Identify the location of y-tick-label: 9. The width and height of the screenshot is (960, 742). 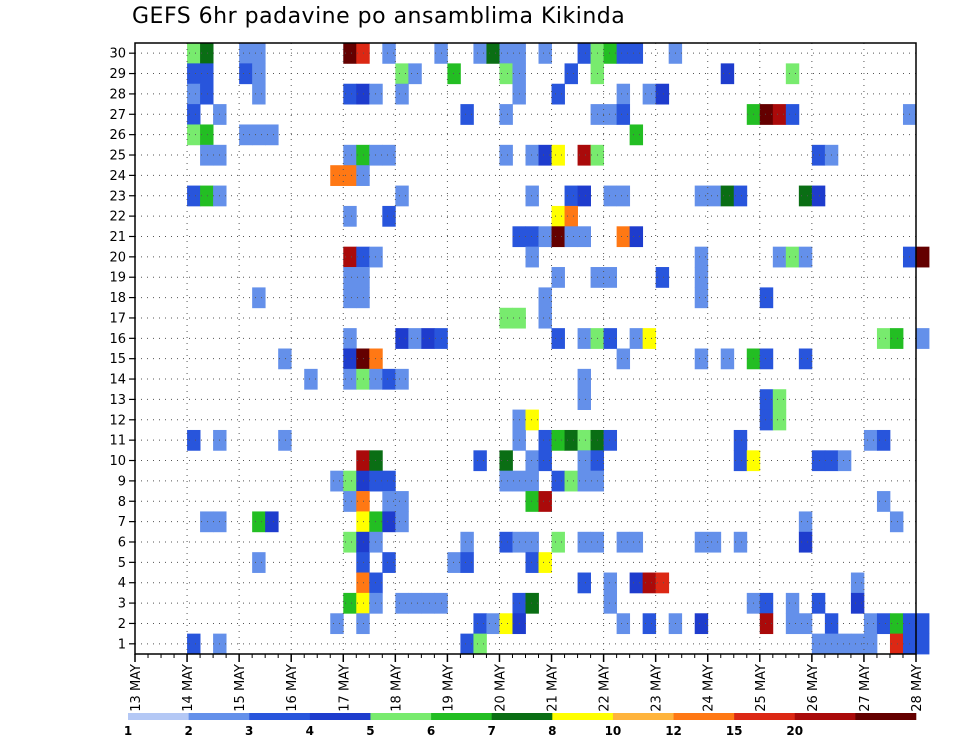
(122, 481).